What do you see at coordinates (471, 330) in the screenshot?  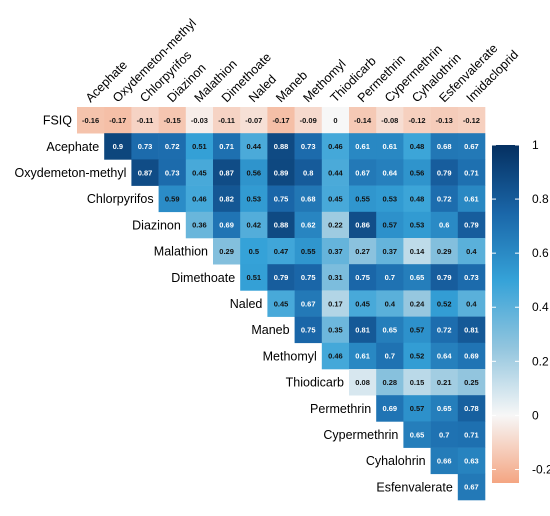 I see `cell-value-label: 0.81` at bounding box center [471, 330].